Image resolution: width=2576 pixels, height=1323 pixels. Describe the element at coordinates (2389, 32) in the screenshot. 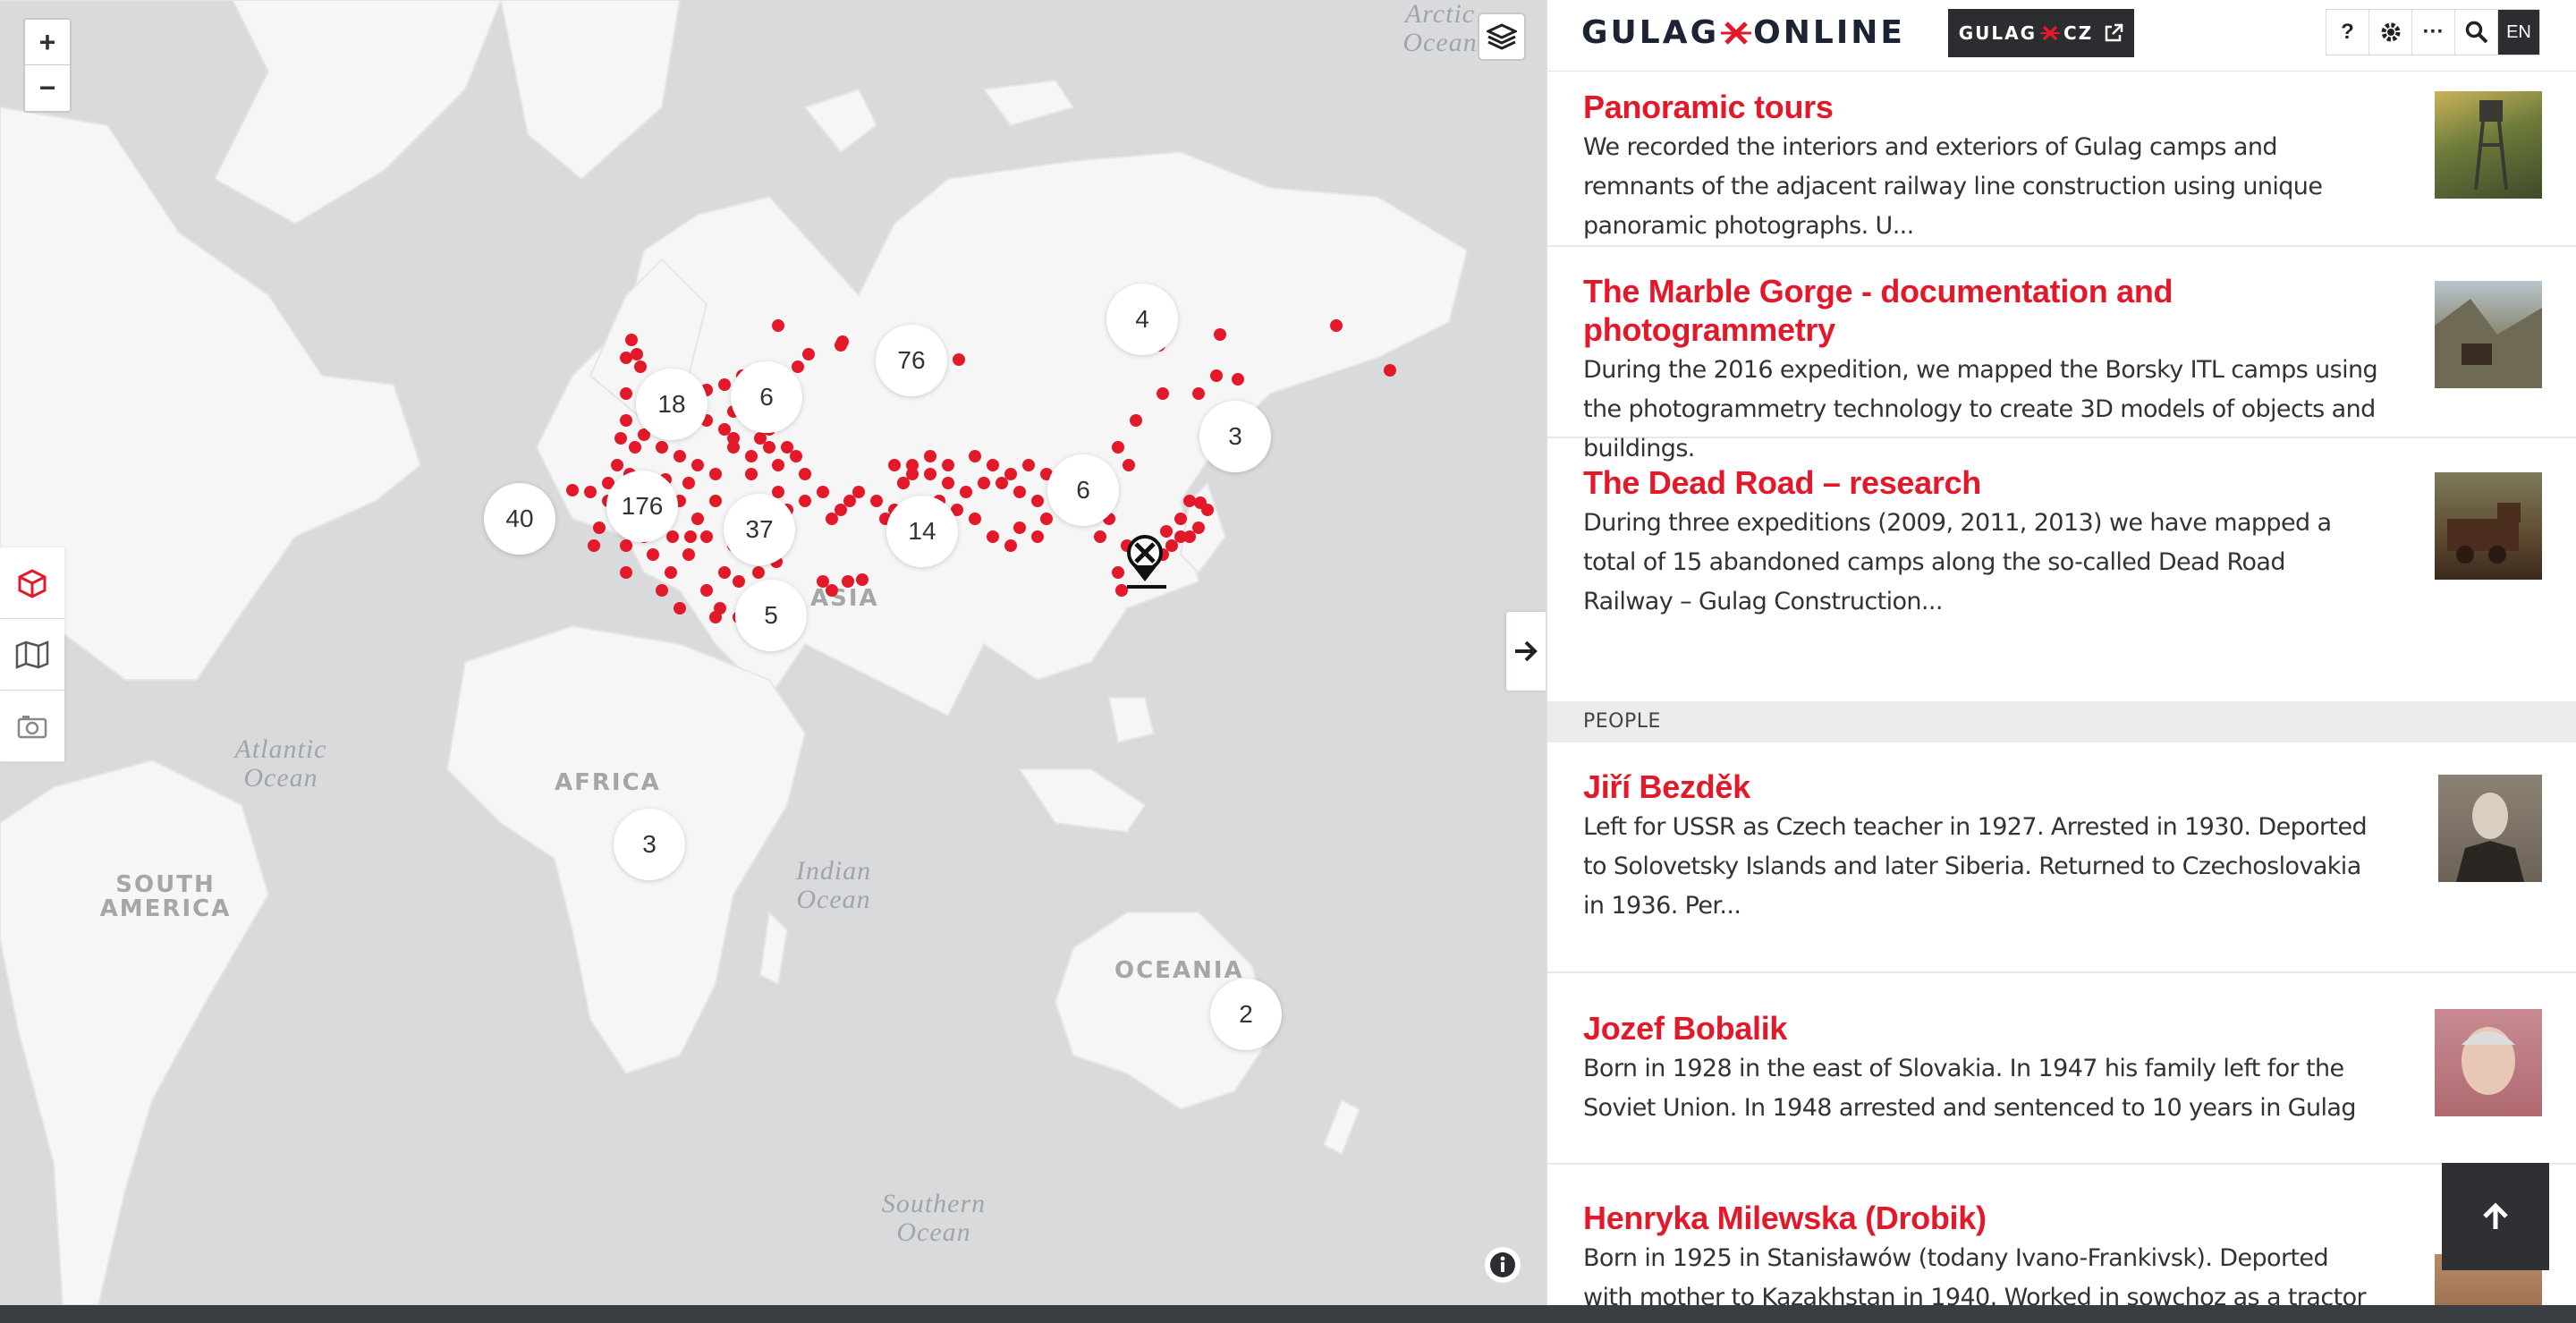

I see `settings-button` at that location.